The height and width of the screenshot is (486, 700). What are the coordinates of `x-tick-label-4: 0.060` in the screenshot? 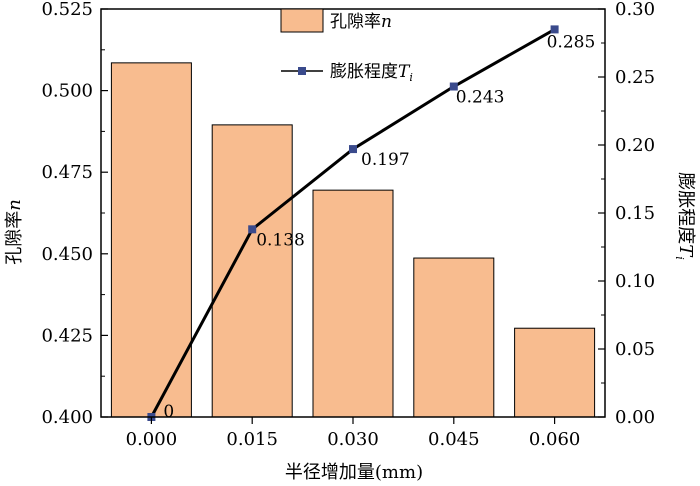 It's located at (555, 439).